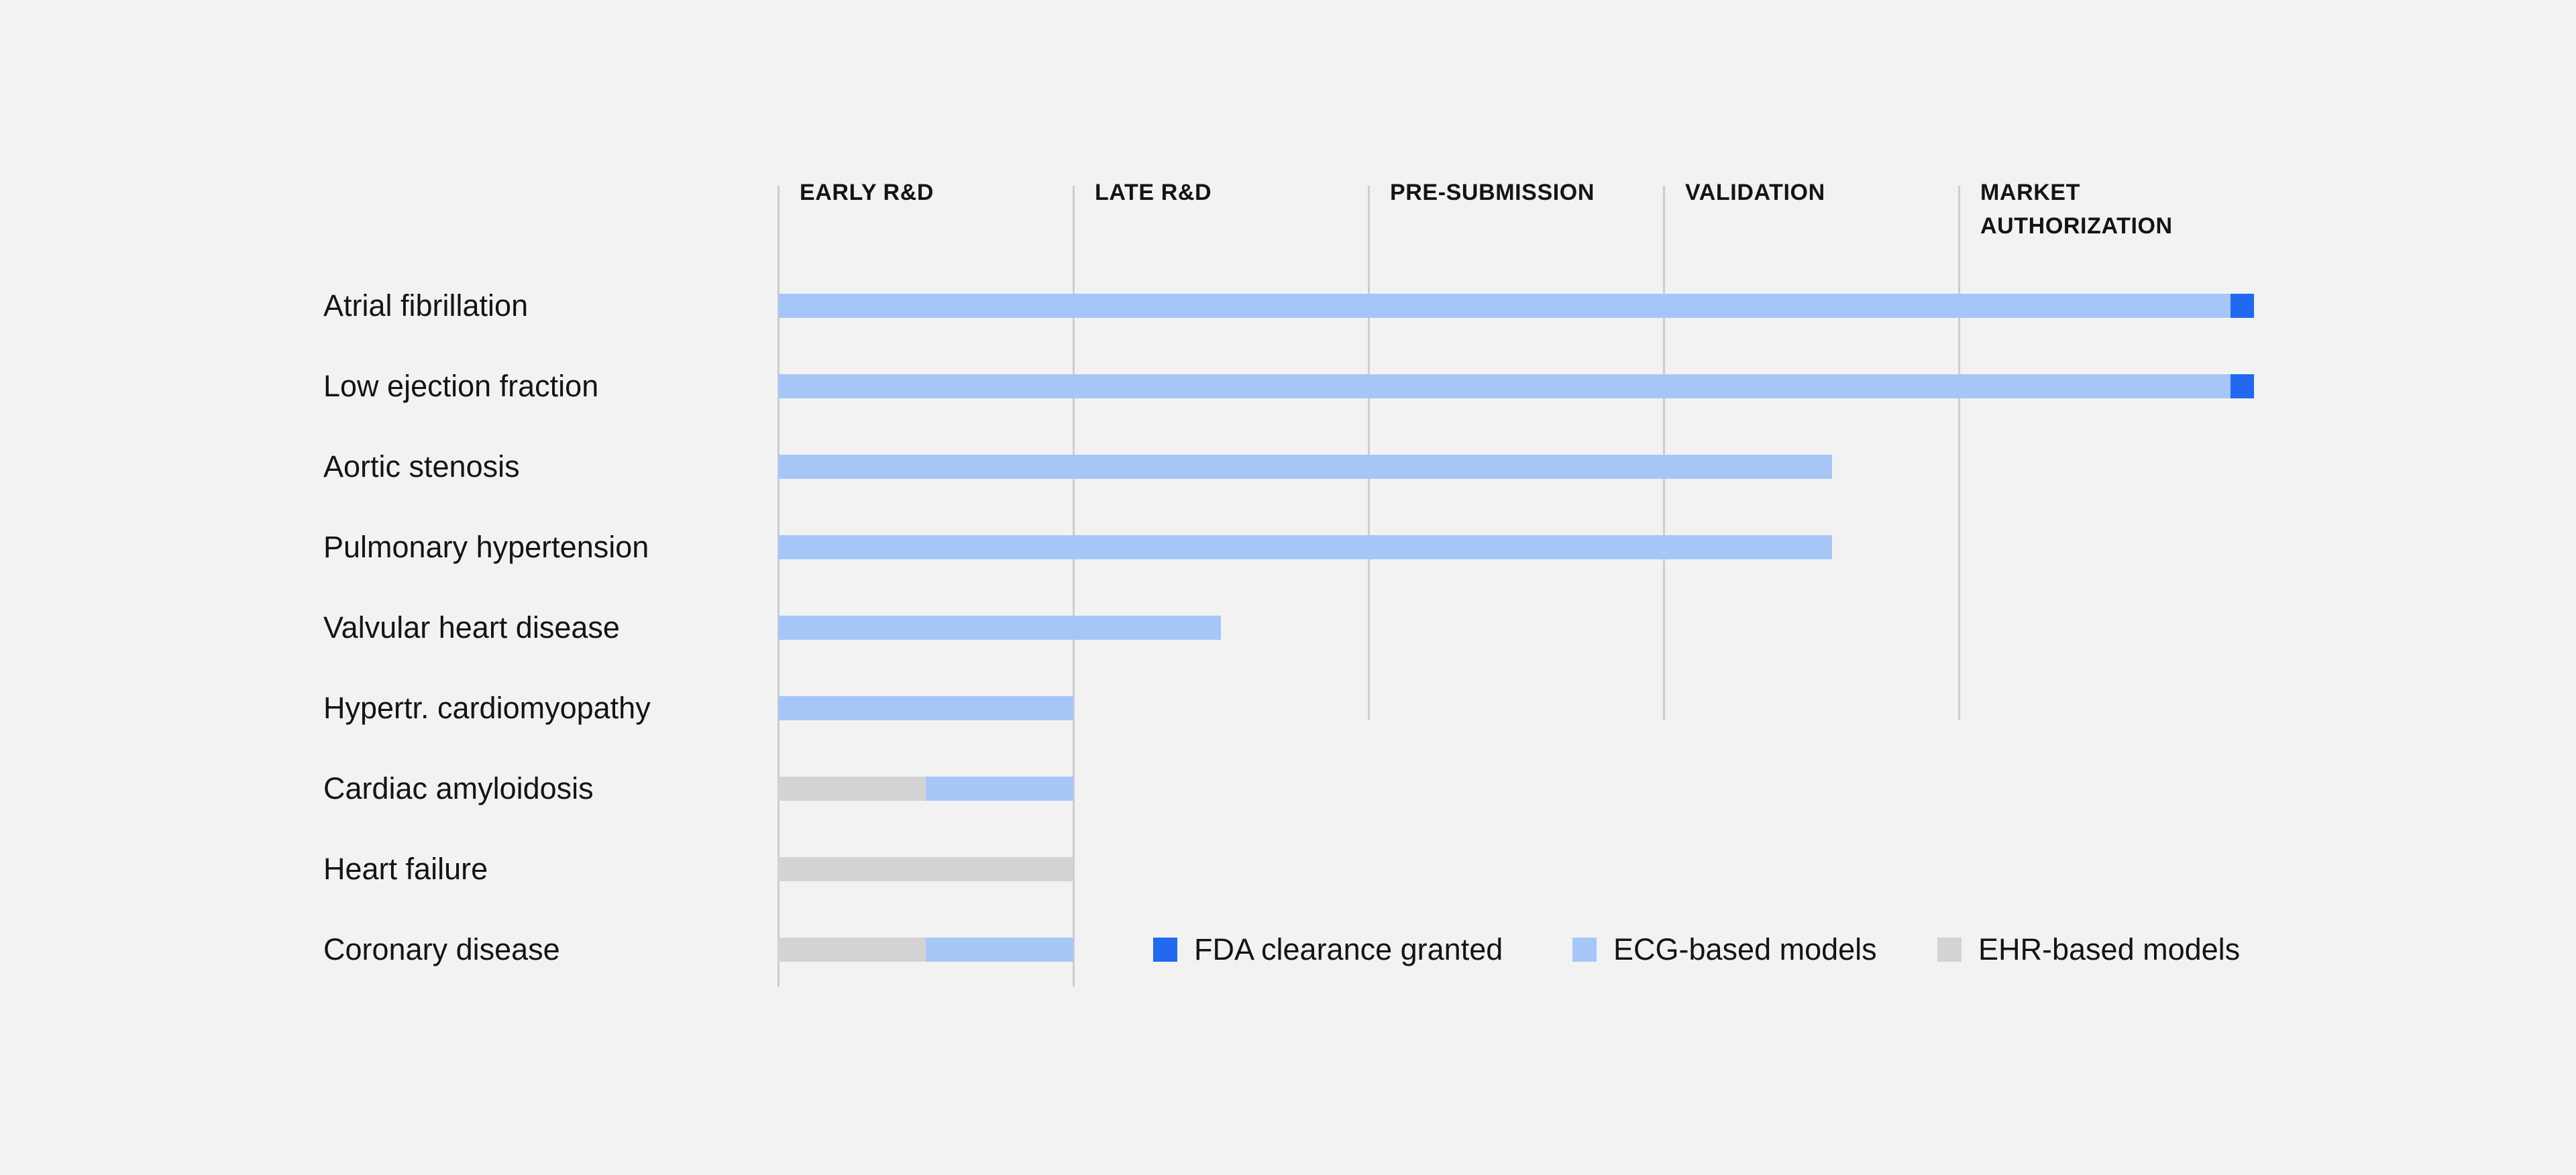 Image resolution: width=2576 pixels, height=1175 pixels. What do you see at coordinates (1745, 949) in the screenshot?
I see `legend-label: ECG-based models` at bounding box center [1745, 949].